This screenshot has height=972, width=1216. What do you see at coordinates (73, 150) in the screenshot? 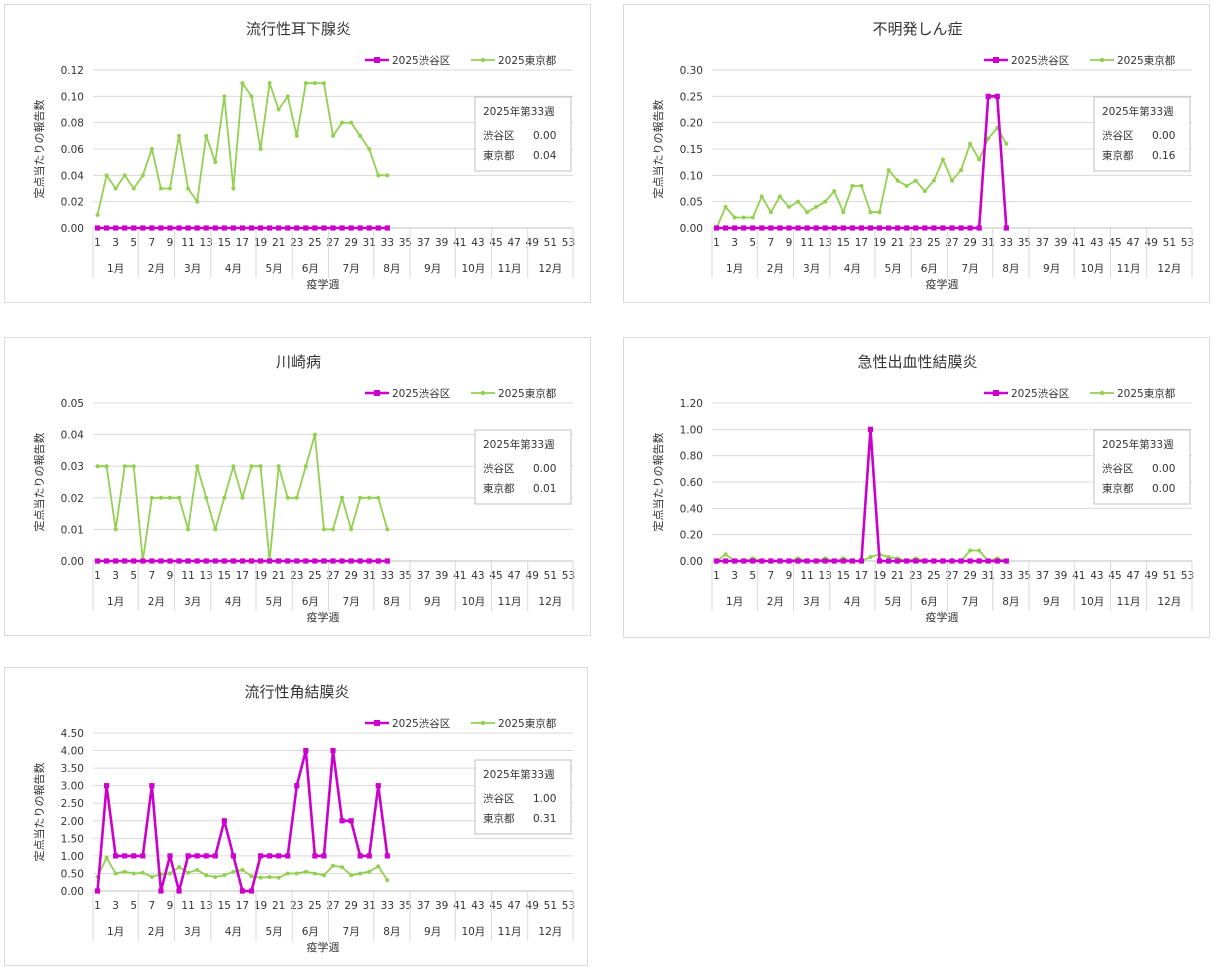
I see `y-tick-label: 0.06` at bounding box center [73, 150].